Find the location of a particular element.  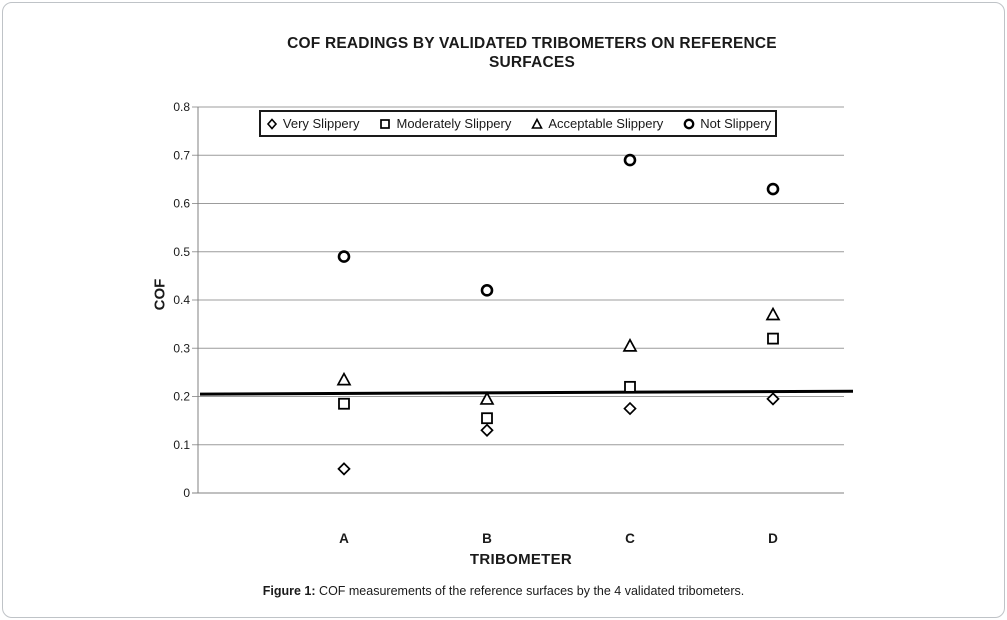

y-tick-label: 0.5 is located at coordinates (181, 252).